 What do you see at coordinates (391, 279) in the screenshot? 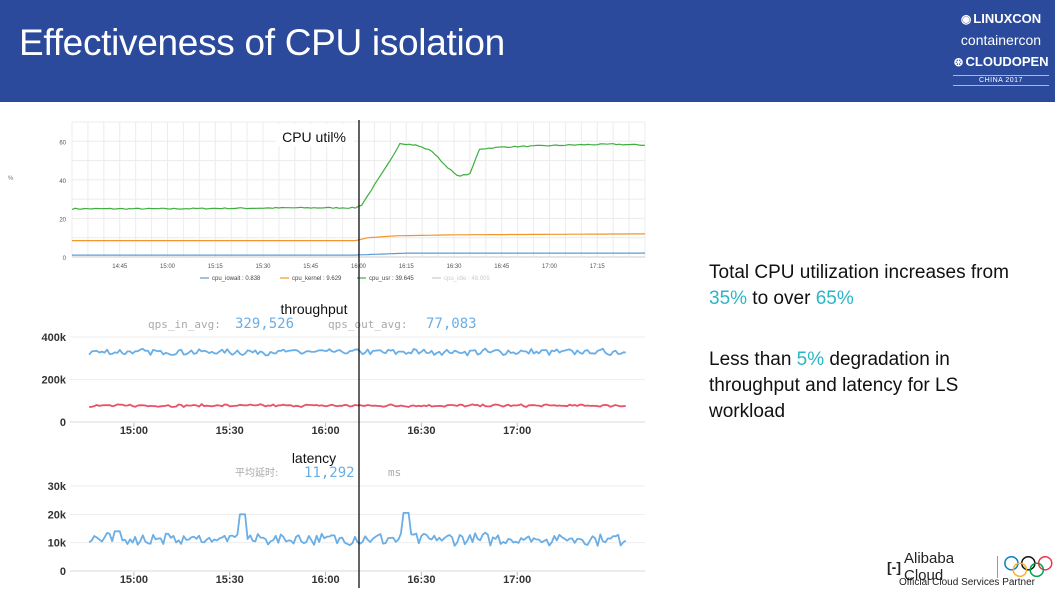
I see `legend-entry: cpu_usr : 39.645` at bounding box center [391, 279].